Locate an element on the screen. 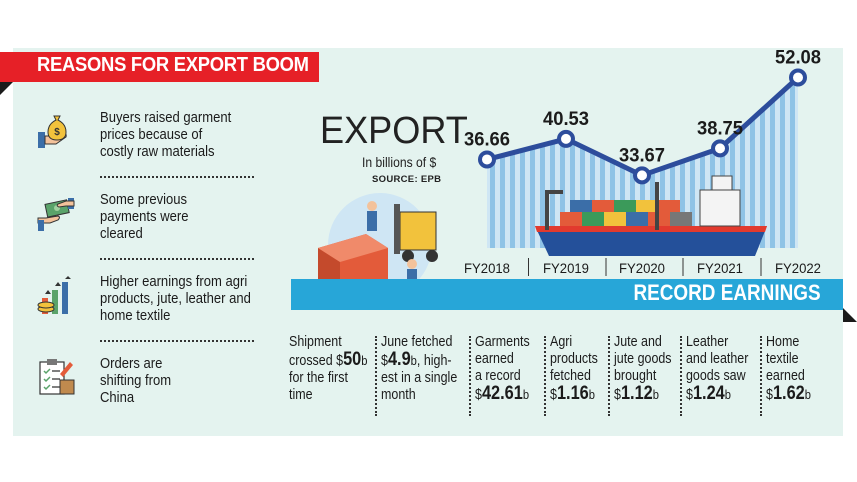 This screenshot has height=482, width=857. data-label: 52.08 is located at coordinates (798, 58).